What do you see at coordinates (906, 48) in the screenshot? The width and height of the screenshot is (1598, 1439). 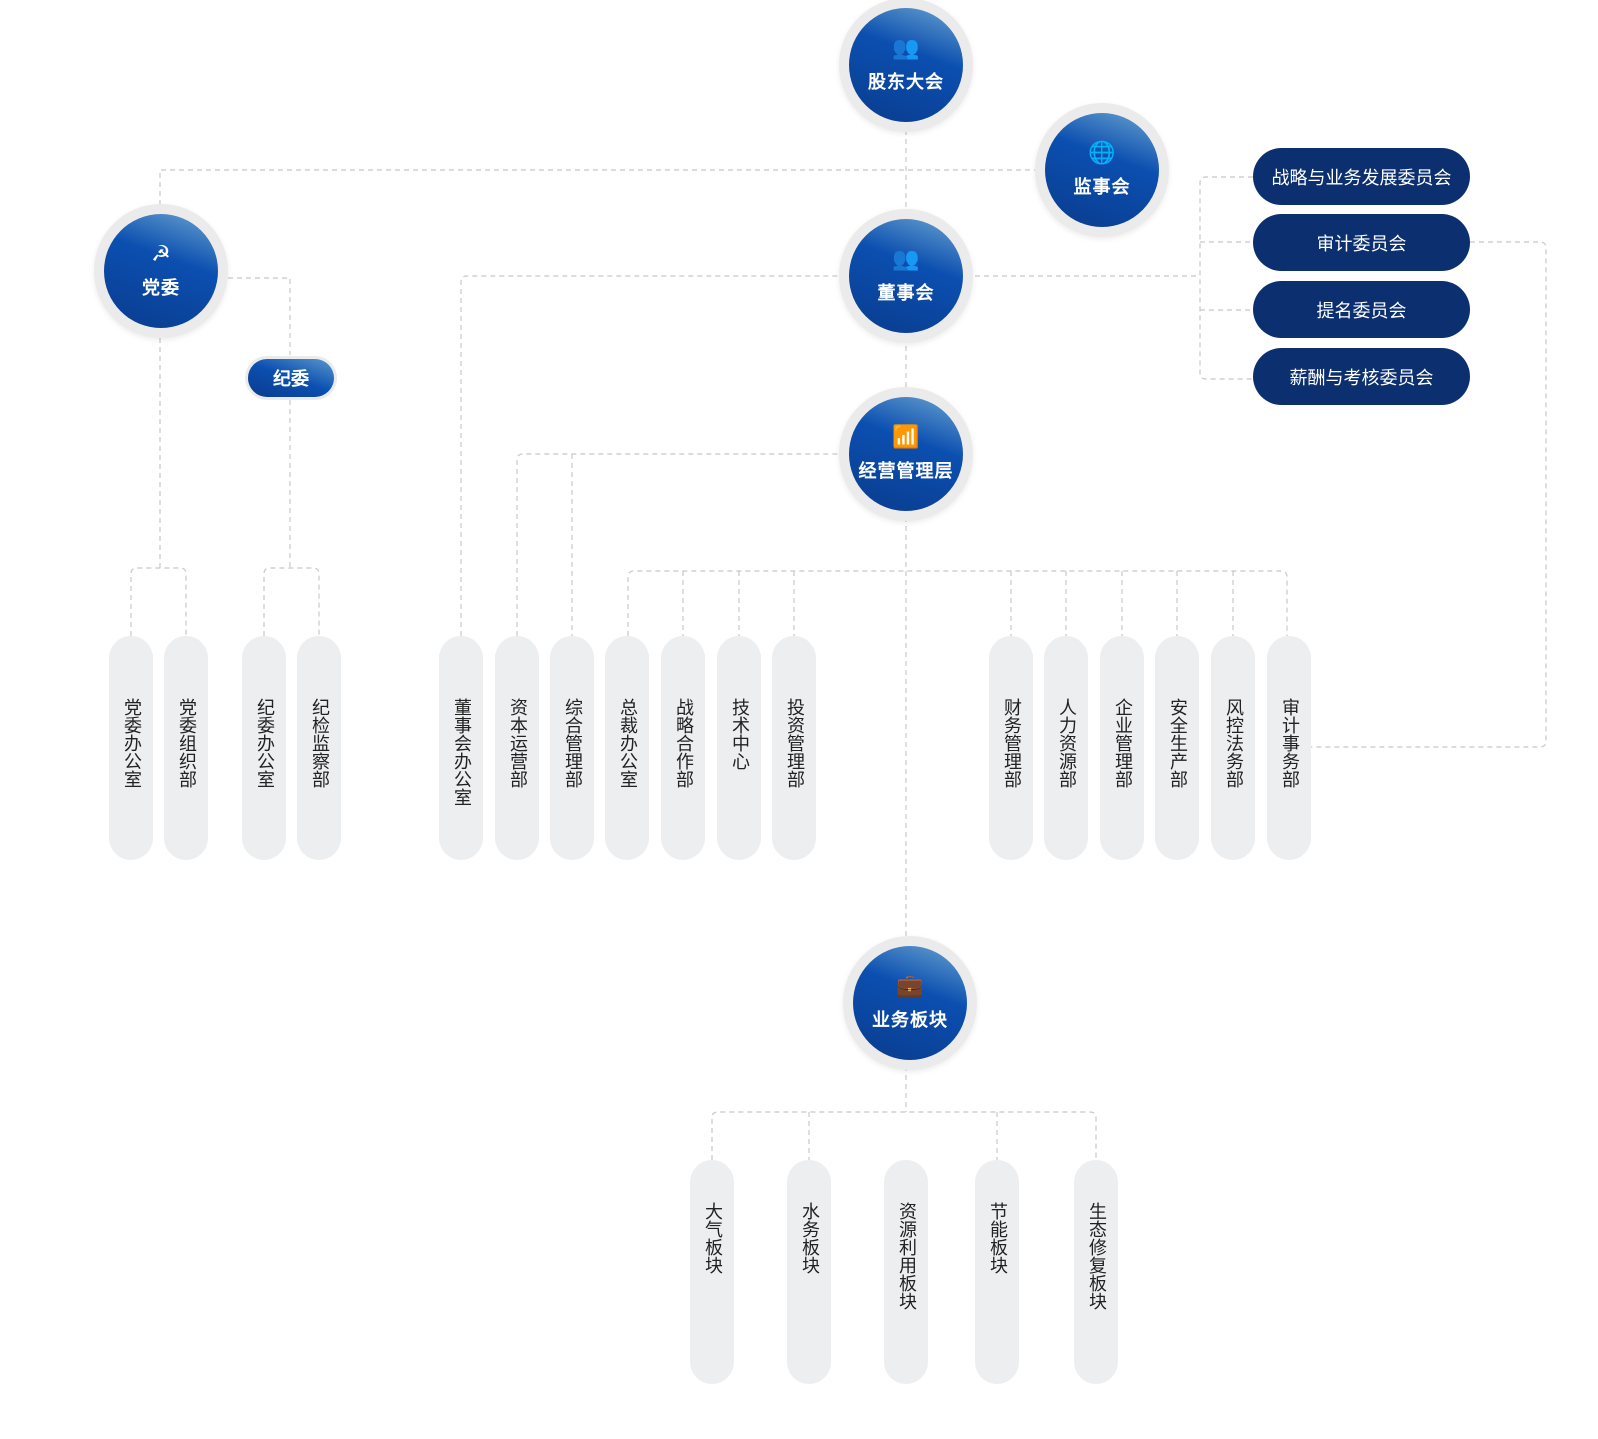 I see `people-group-icon: 👥` at bounding box center [906, 48].